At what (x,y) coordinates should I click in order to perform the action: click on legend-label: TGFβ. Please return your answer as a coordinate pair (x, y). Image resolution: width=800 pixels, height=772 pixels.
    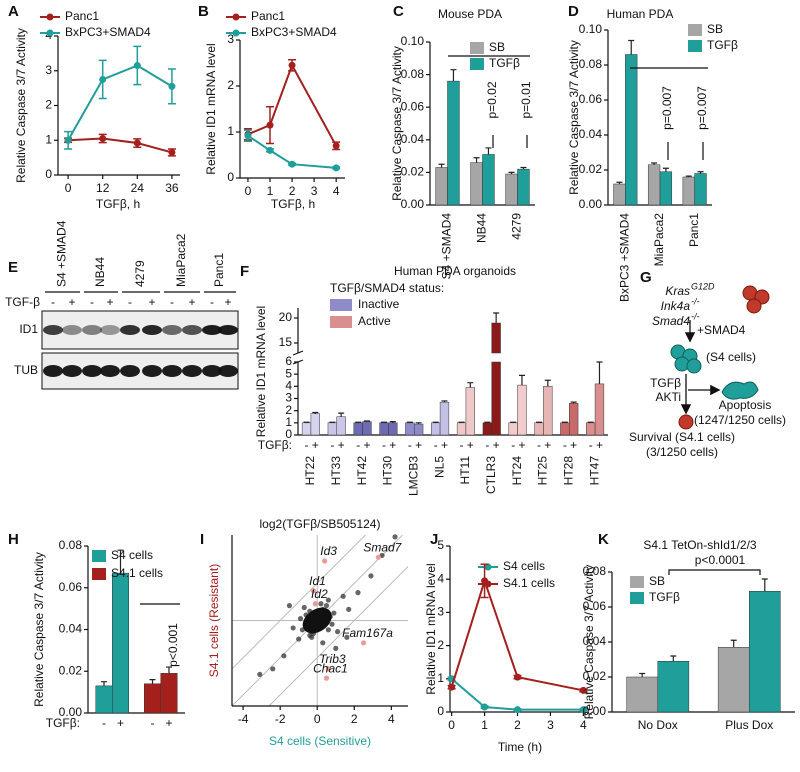
    Looking at the image, I should click on (664, 597).